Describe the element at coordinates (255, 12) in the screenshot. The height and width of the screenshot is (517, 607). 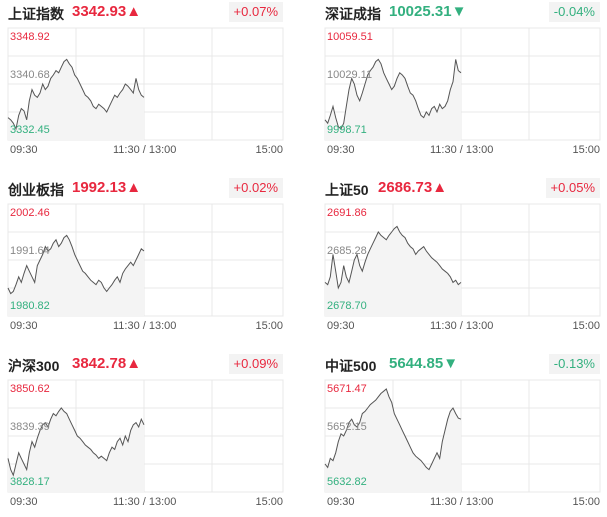
I see `change-percent-badge: +0.07%` at that location.